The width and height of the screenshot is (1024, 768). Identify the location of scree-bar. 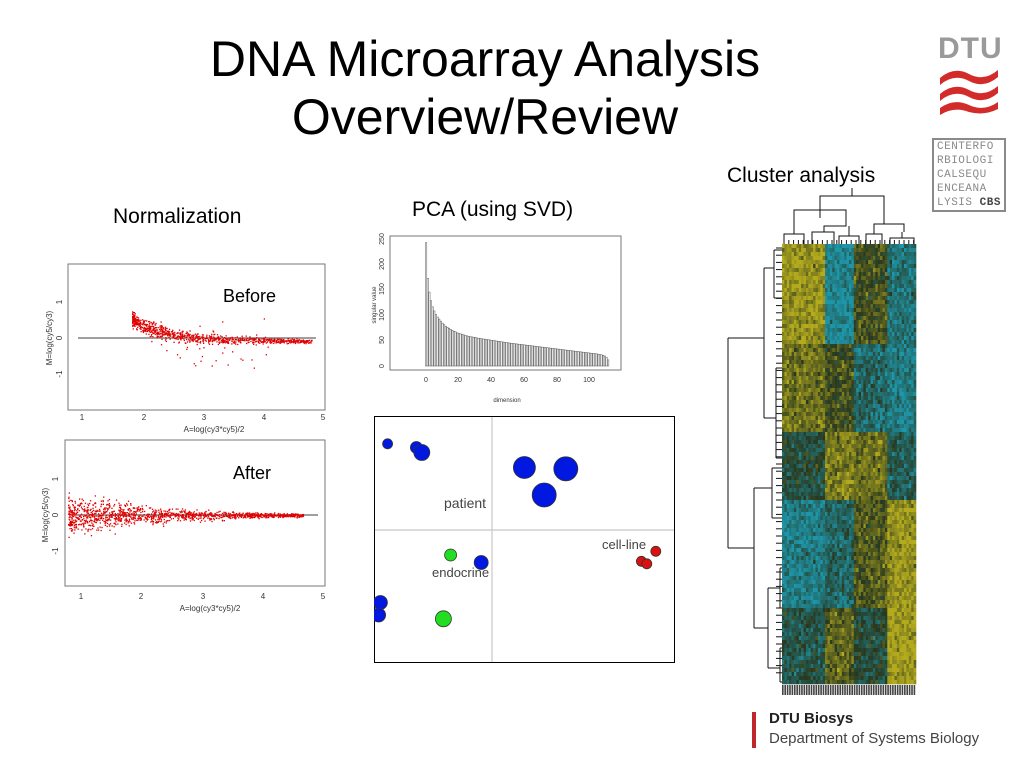
(432, 336).